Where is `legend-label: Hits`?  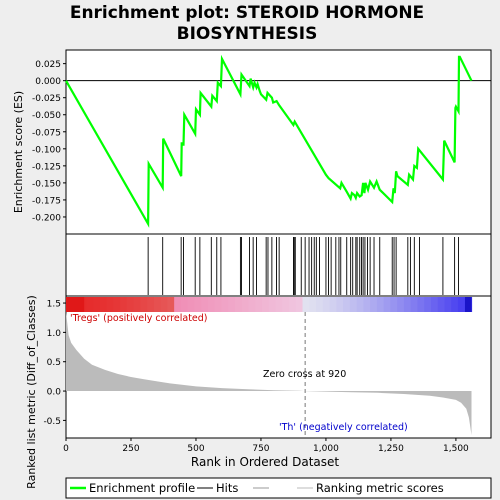
legend-label: Hits is located at coordinates (227, 488).